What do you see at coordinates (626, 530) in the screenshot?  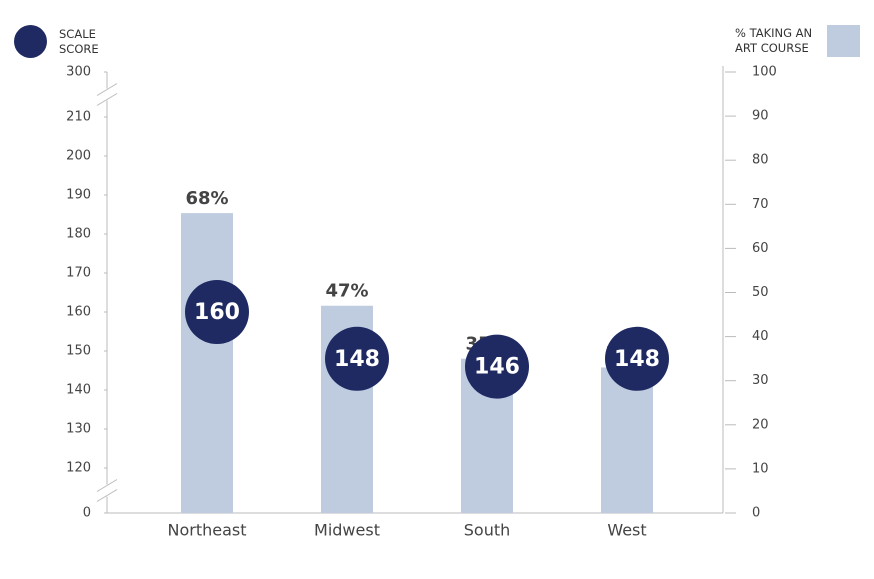 I see `x-tick-label: West` at bounding box center [626, 530].